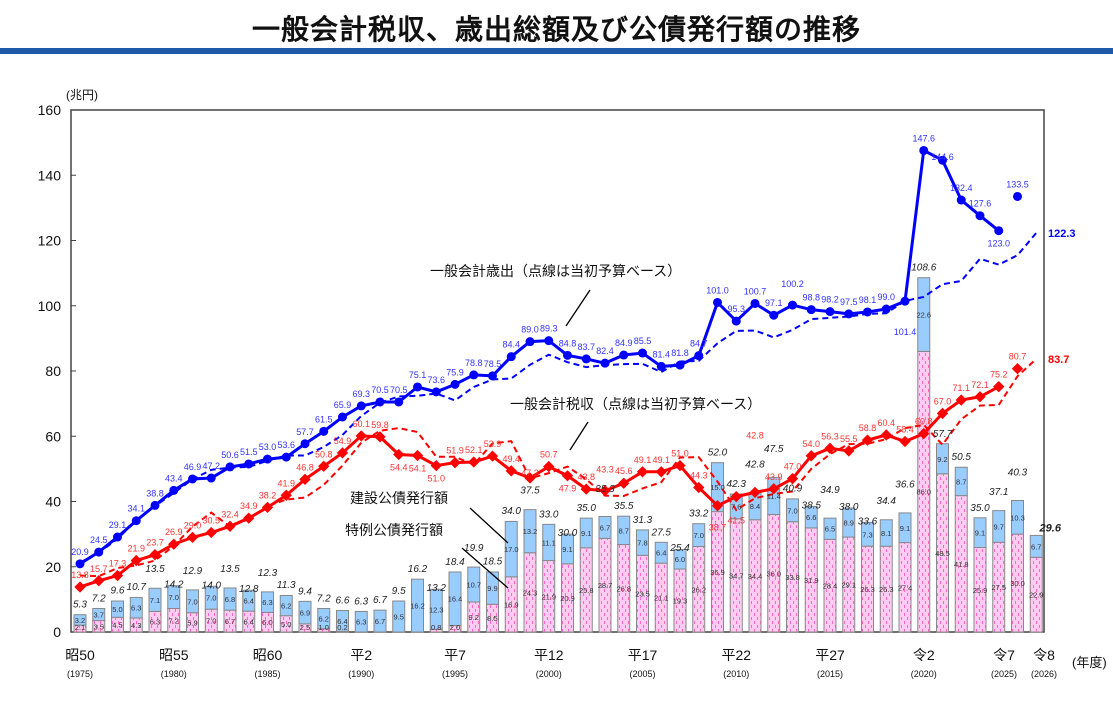  I want to click on bar-total-label: 14.2, so click(174, 585).